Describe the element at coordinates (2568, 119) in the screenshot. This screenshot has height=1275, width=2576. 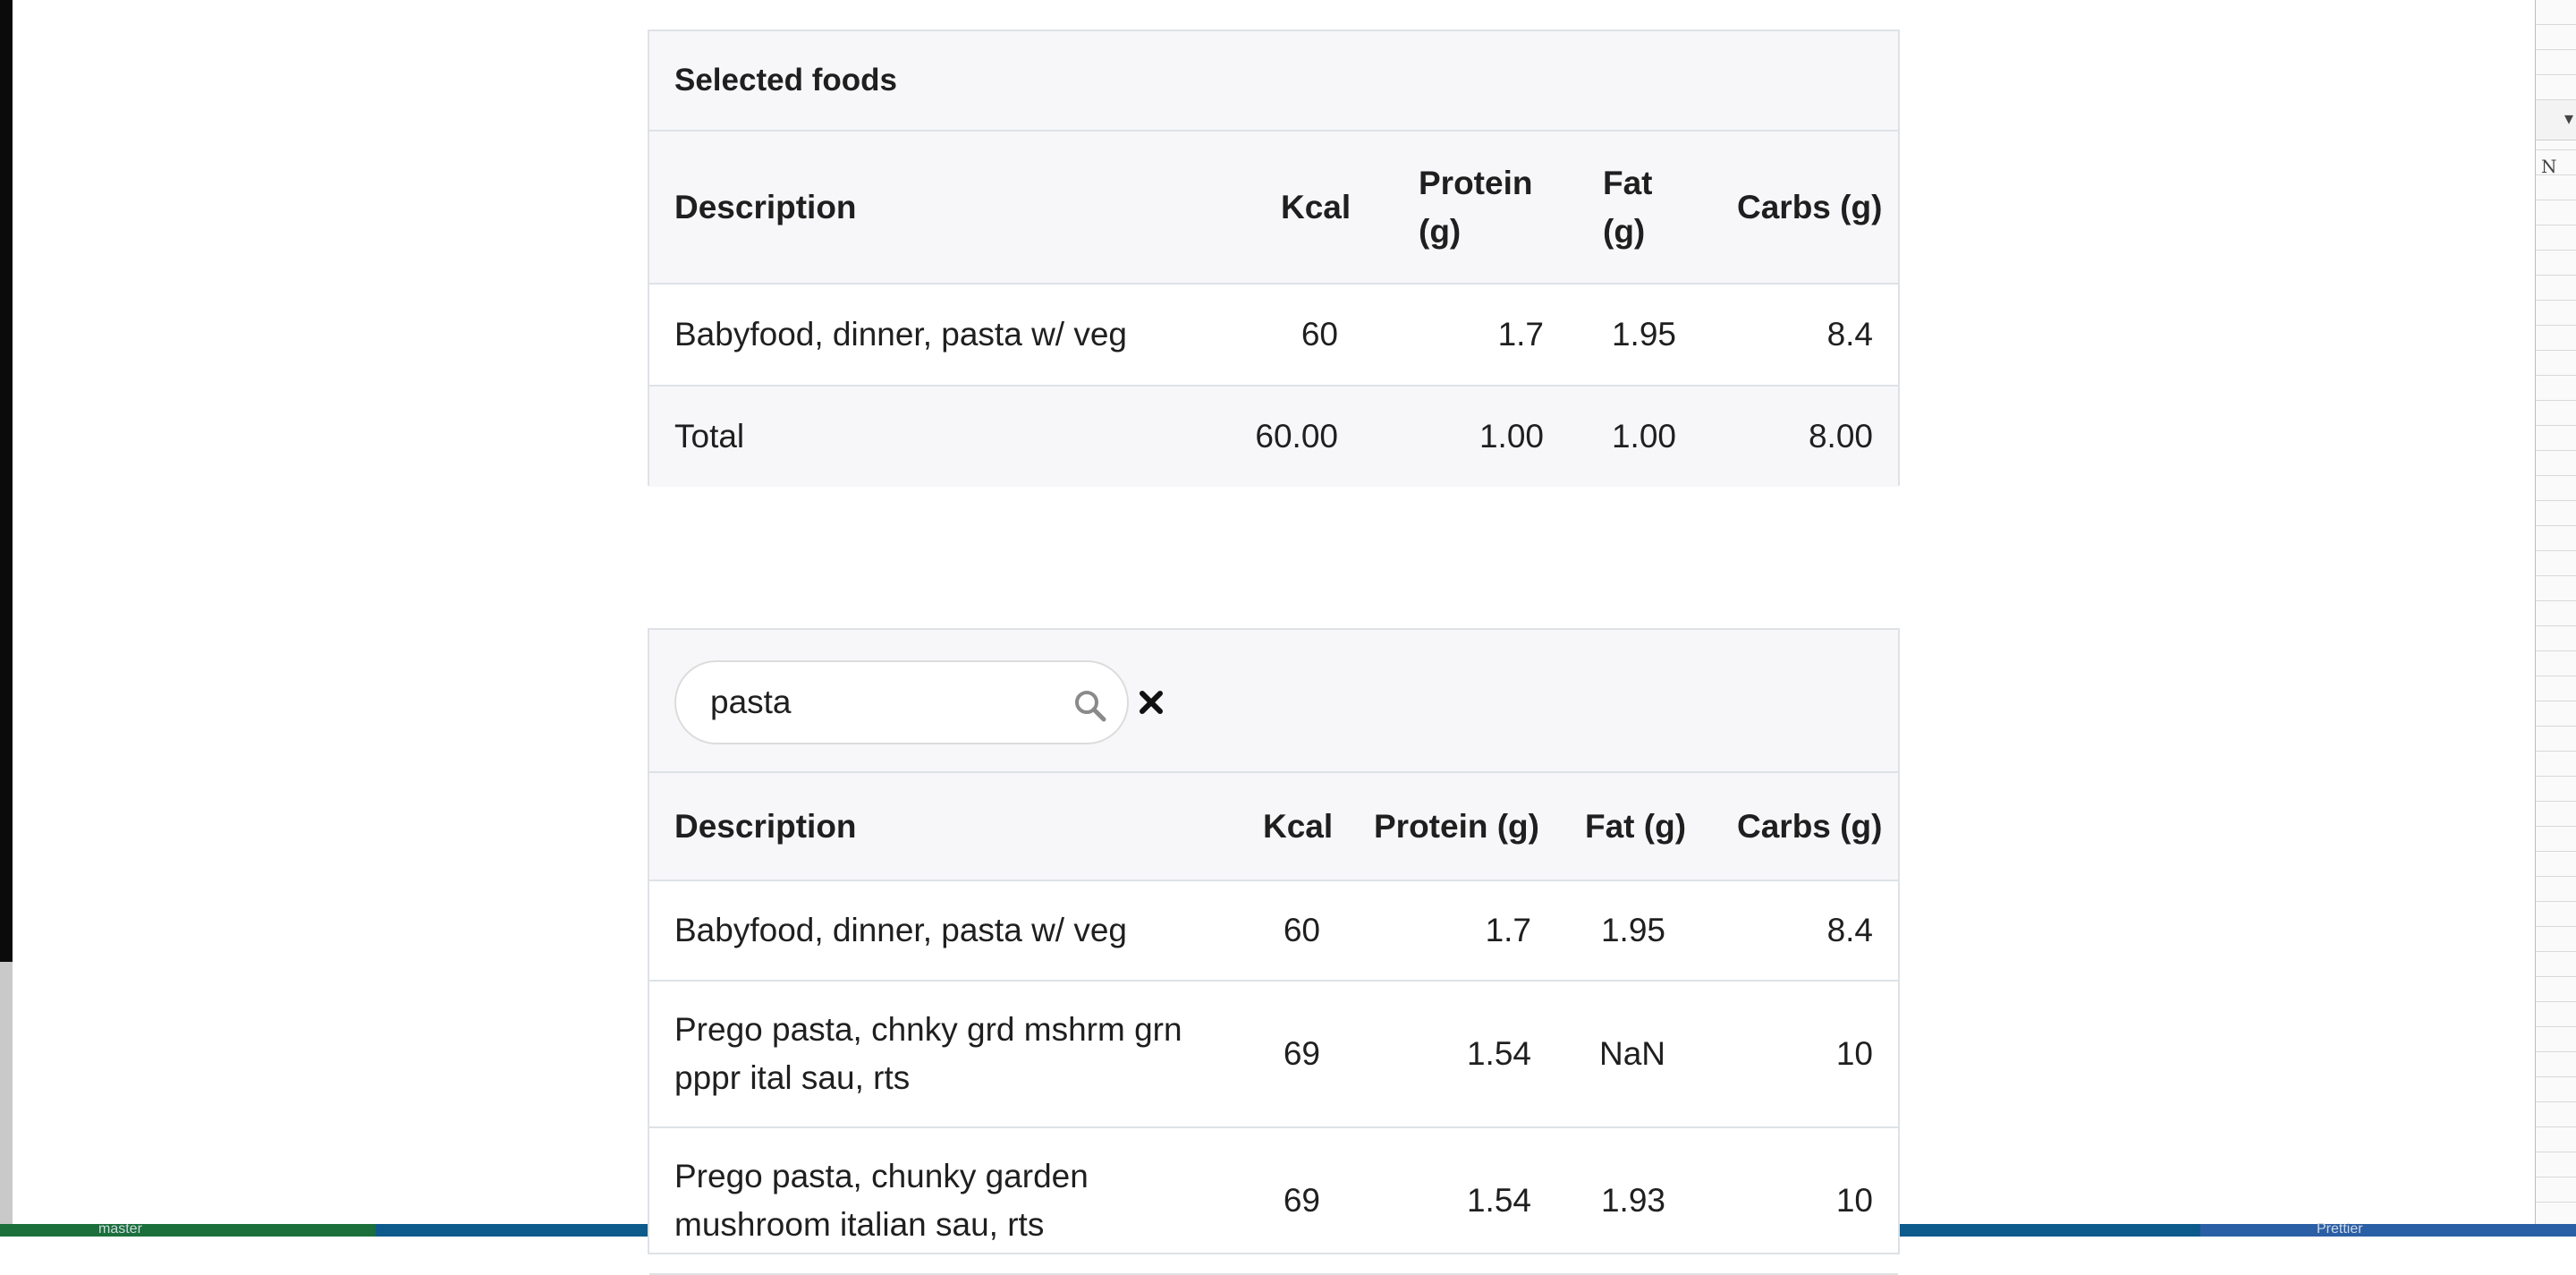
I see `dropdown-arrow-icon: ▾` at that location.